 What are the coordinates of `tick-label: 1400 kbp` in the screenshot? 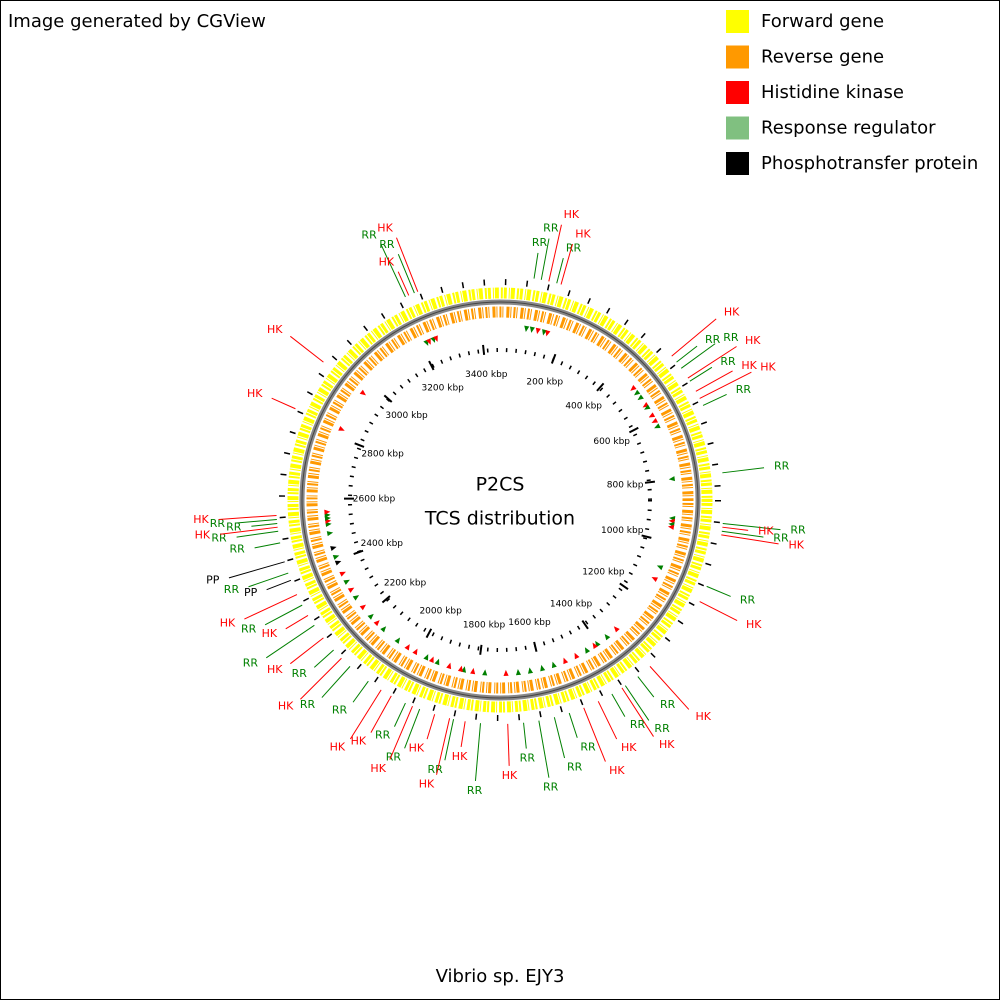 It's located at (571, 605).